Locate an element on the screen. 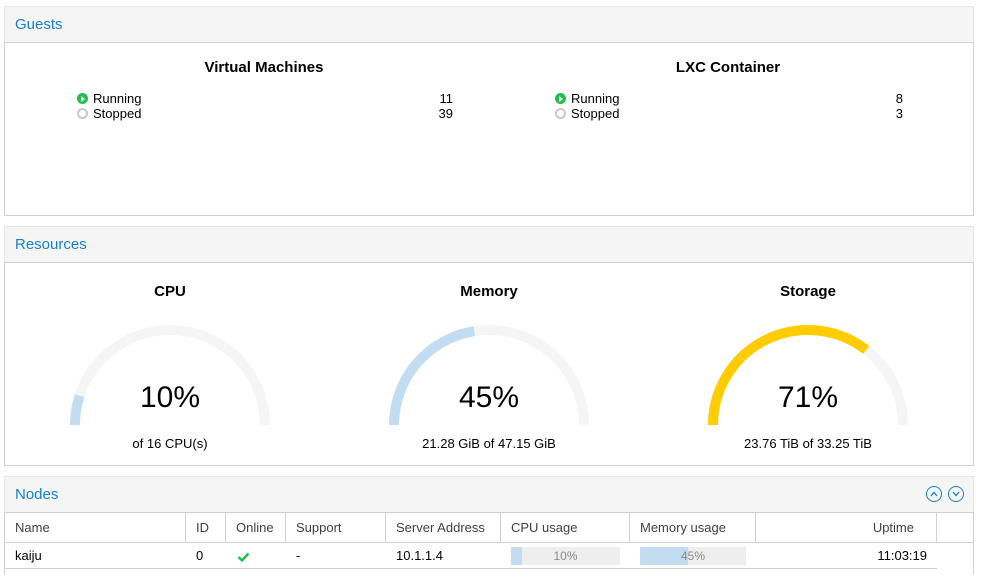 This screenshot has width=981, height=575. chevron-up-icon is located at coordinates (934, 494).